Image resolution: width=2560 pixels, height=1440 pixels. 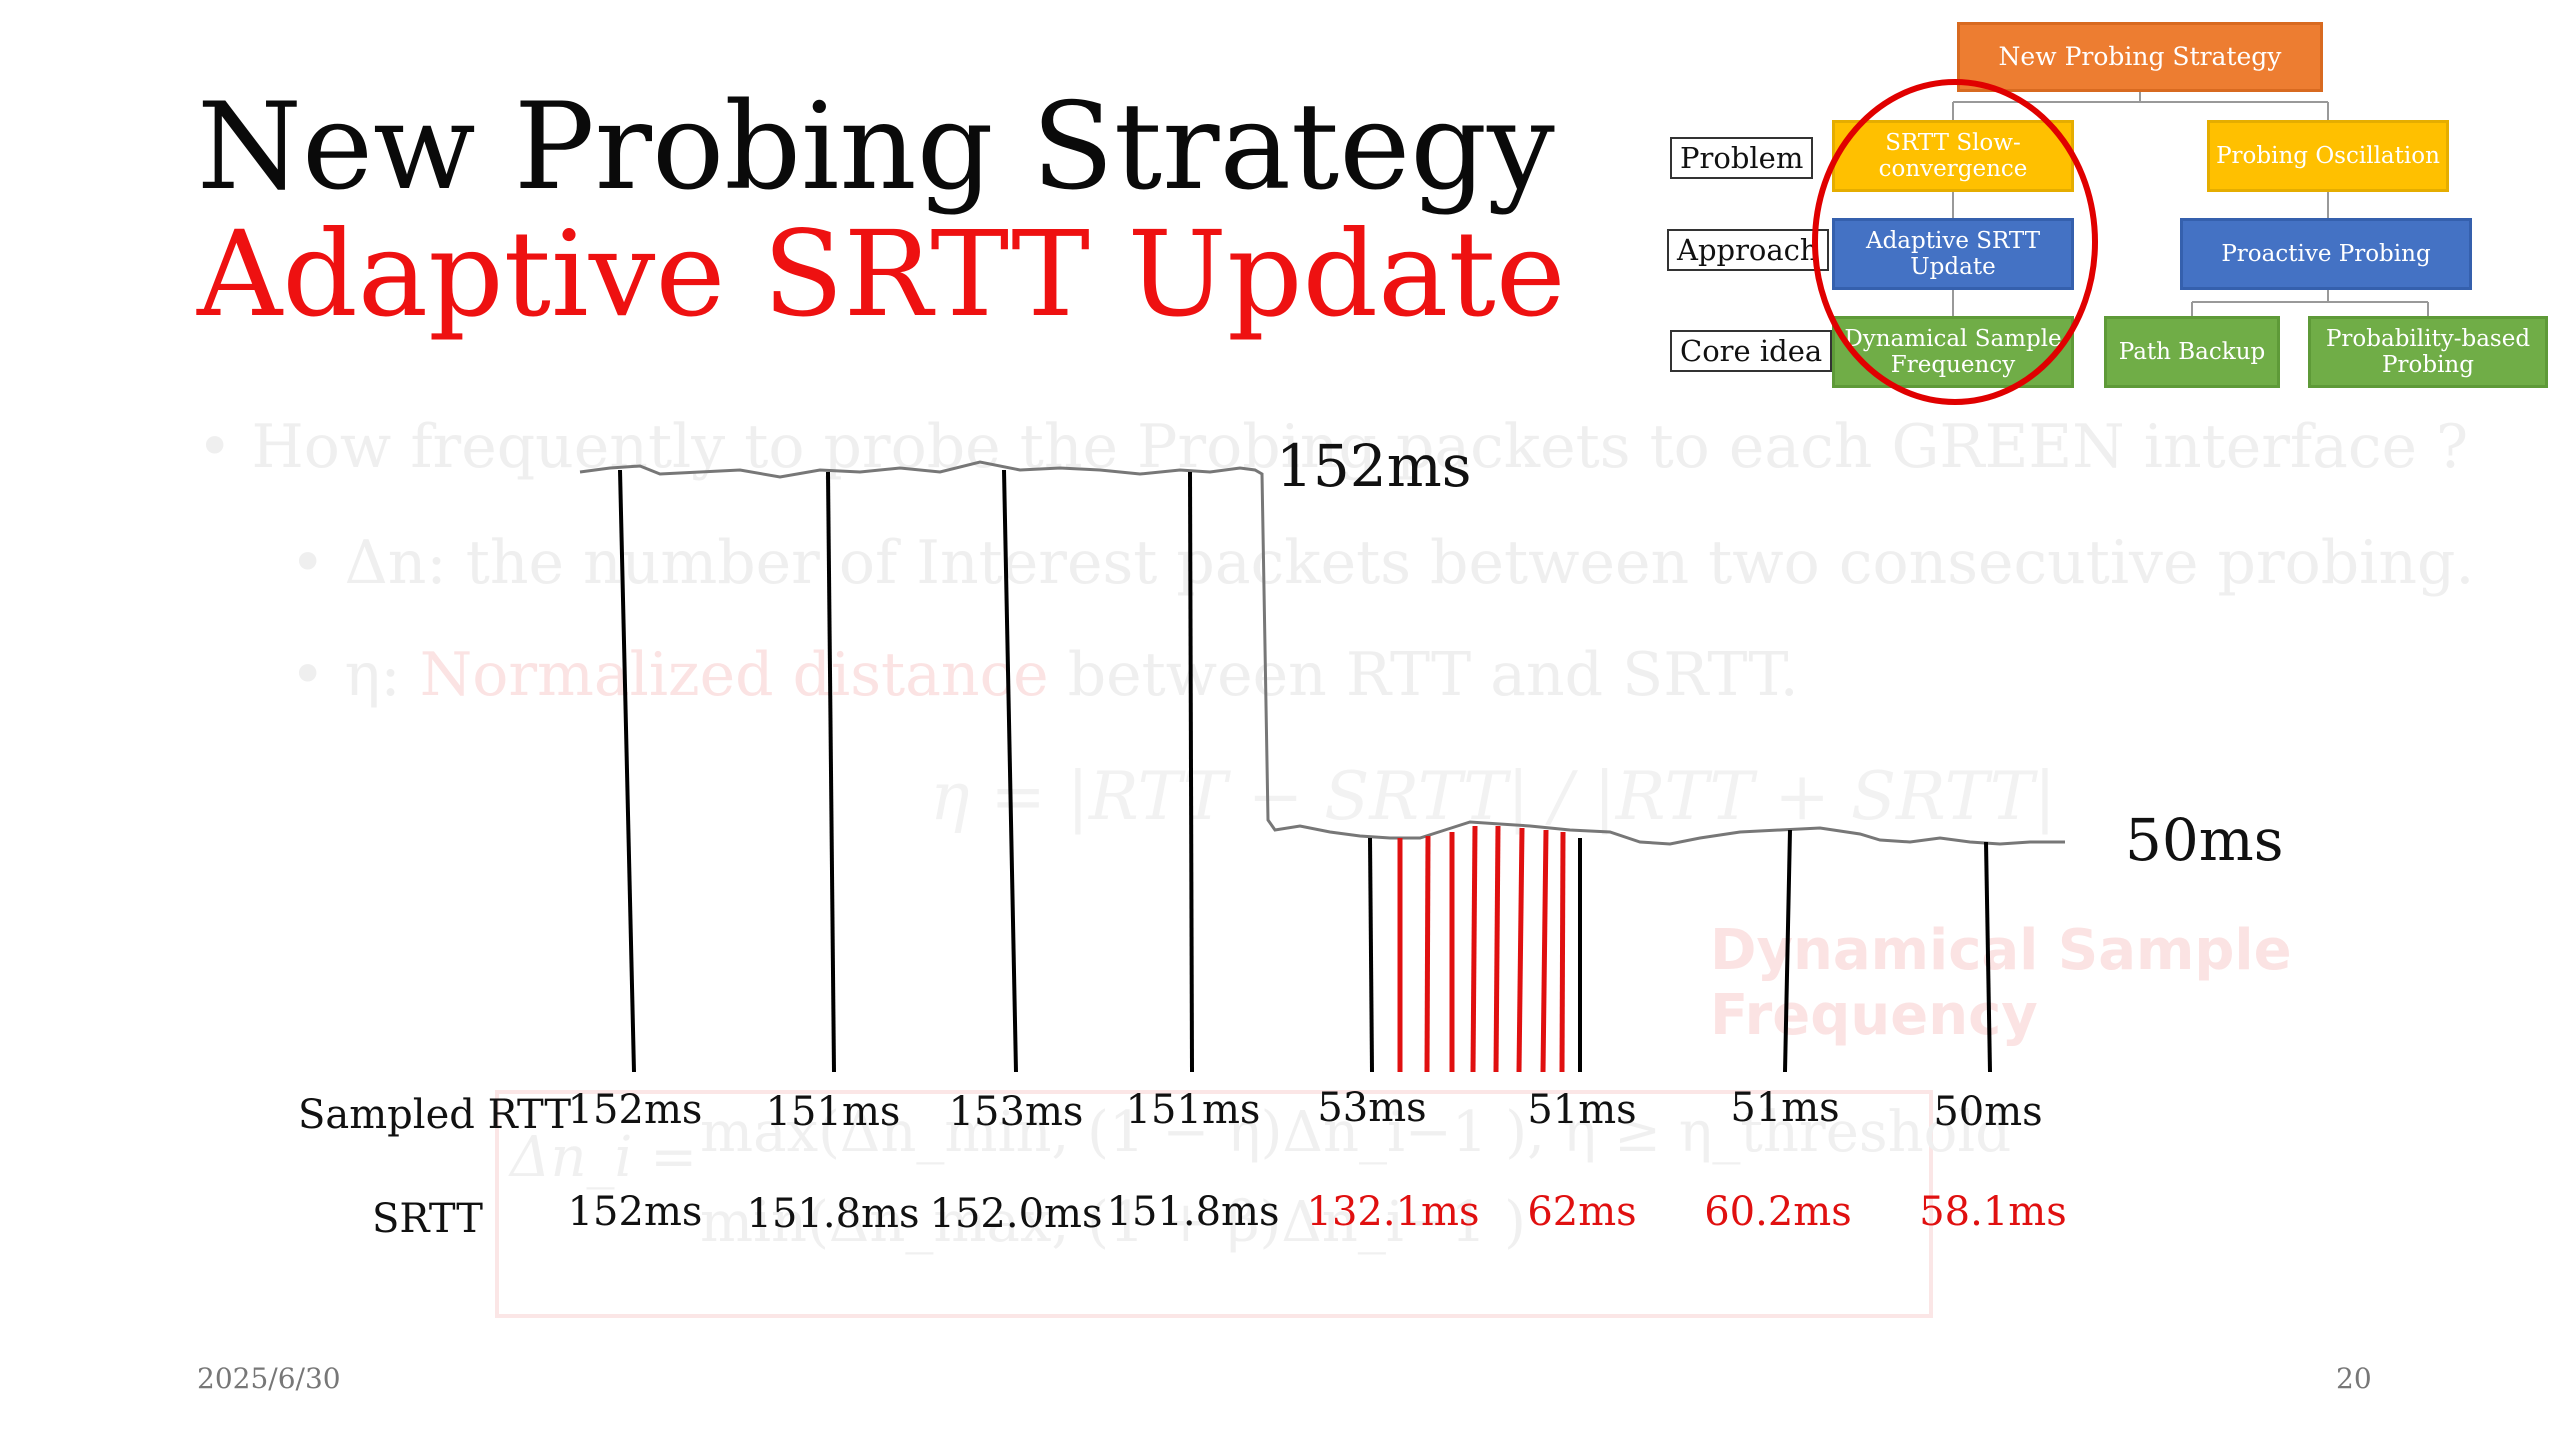 I want to click on red-sample-lines, so click(x=1481, y=949).